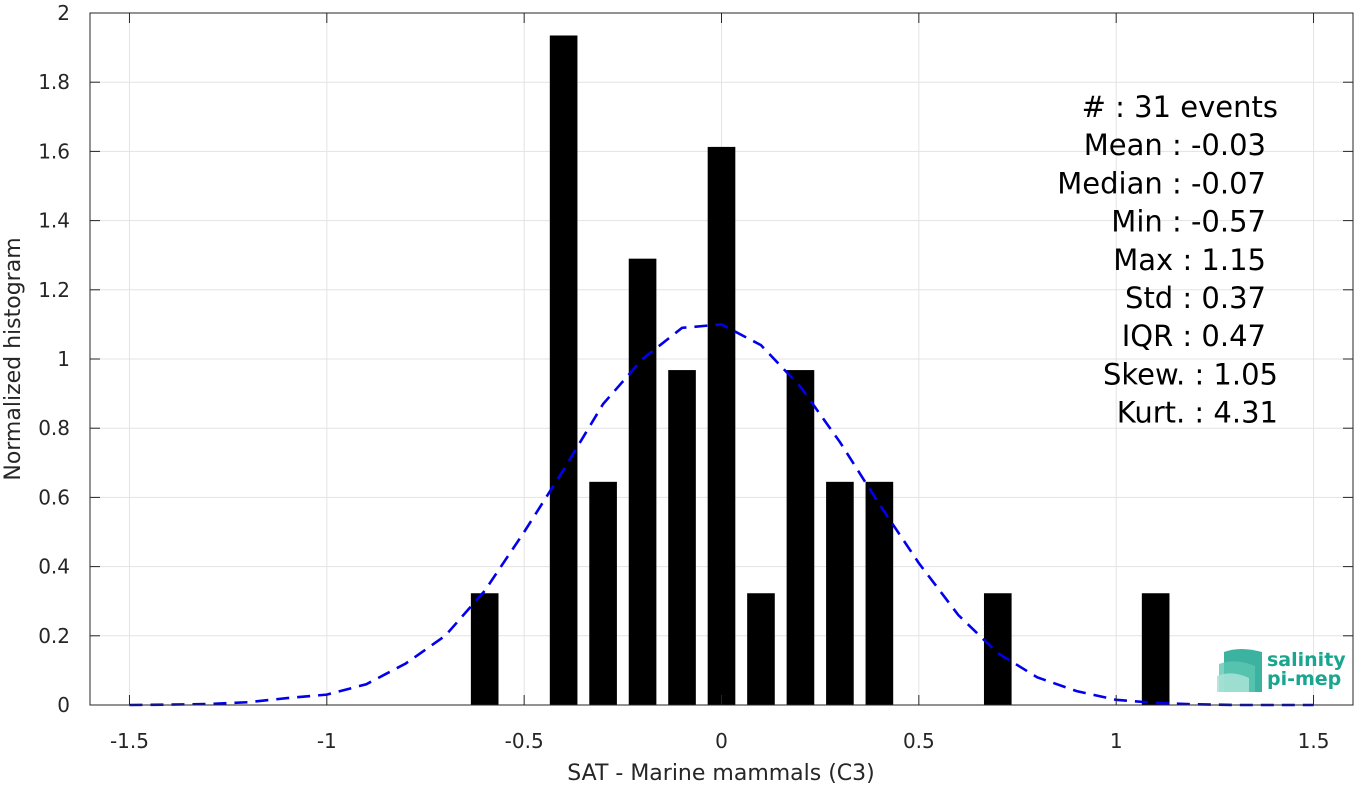 The width and height of the screenshot is (1367, 785). I want to click on salinity-pi-mep-logo: salinity pi-mep, so click(1281, 670).